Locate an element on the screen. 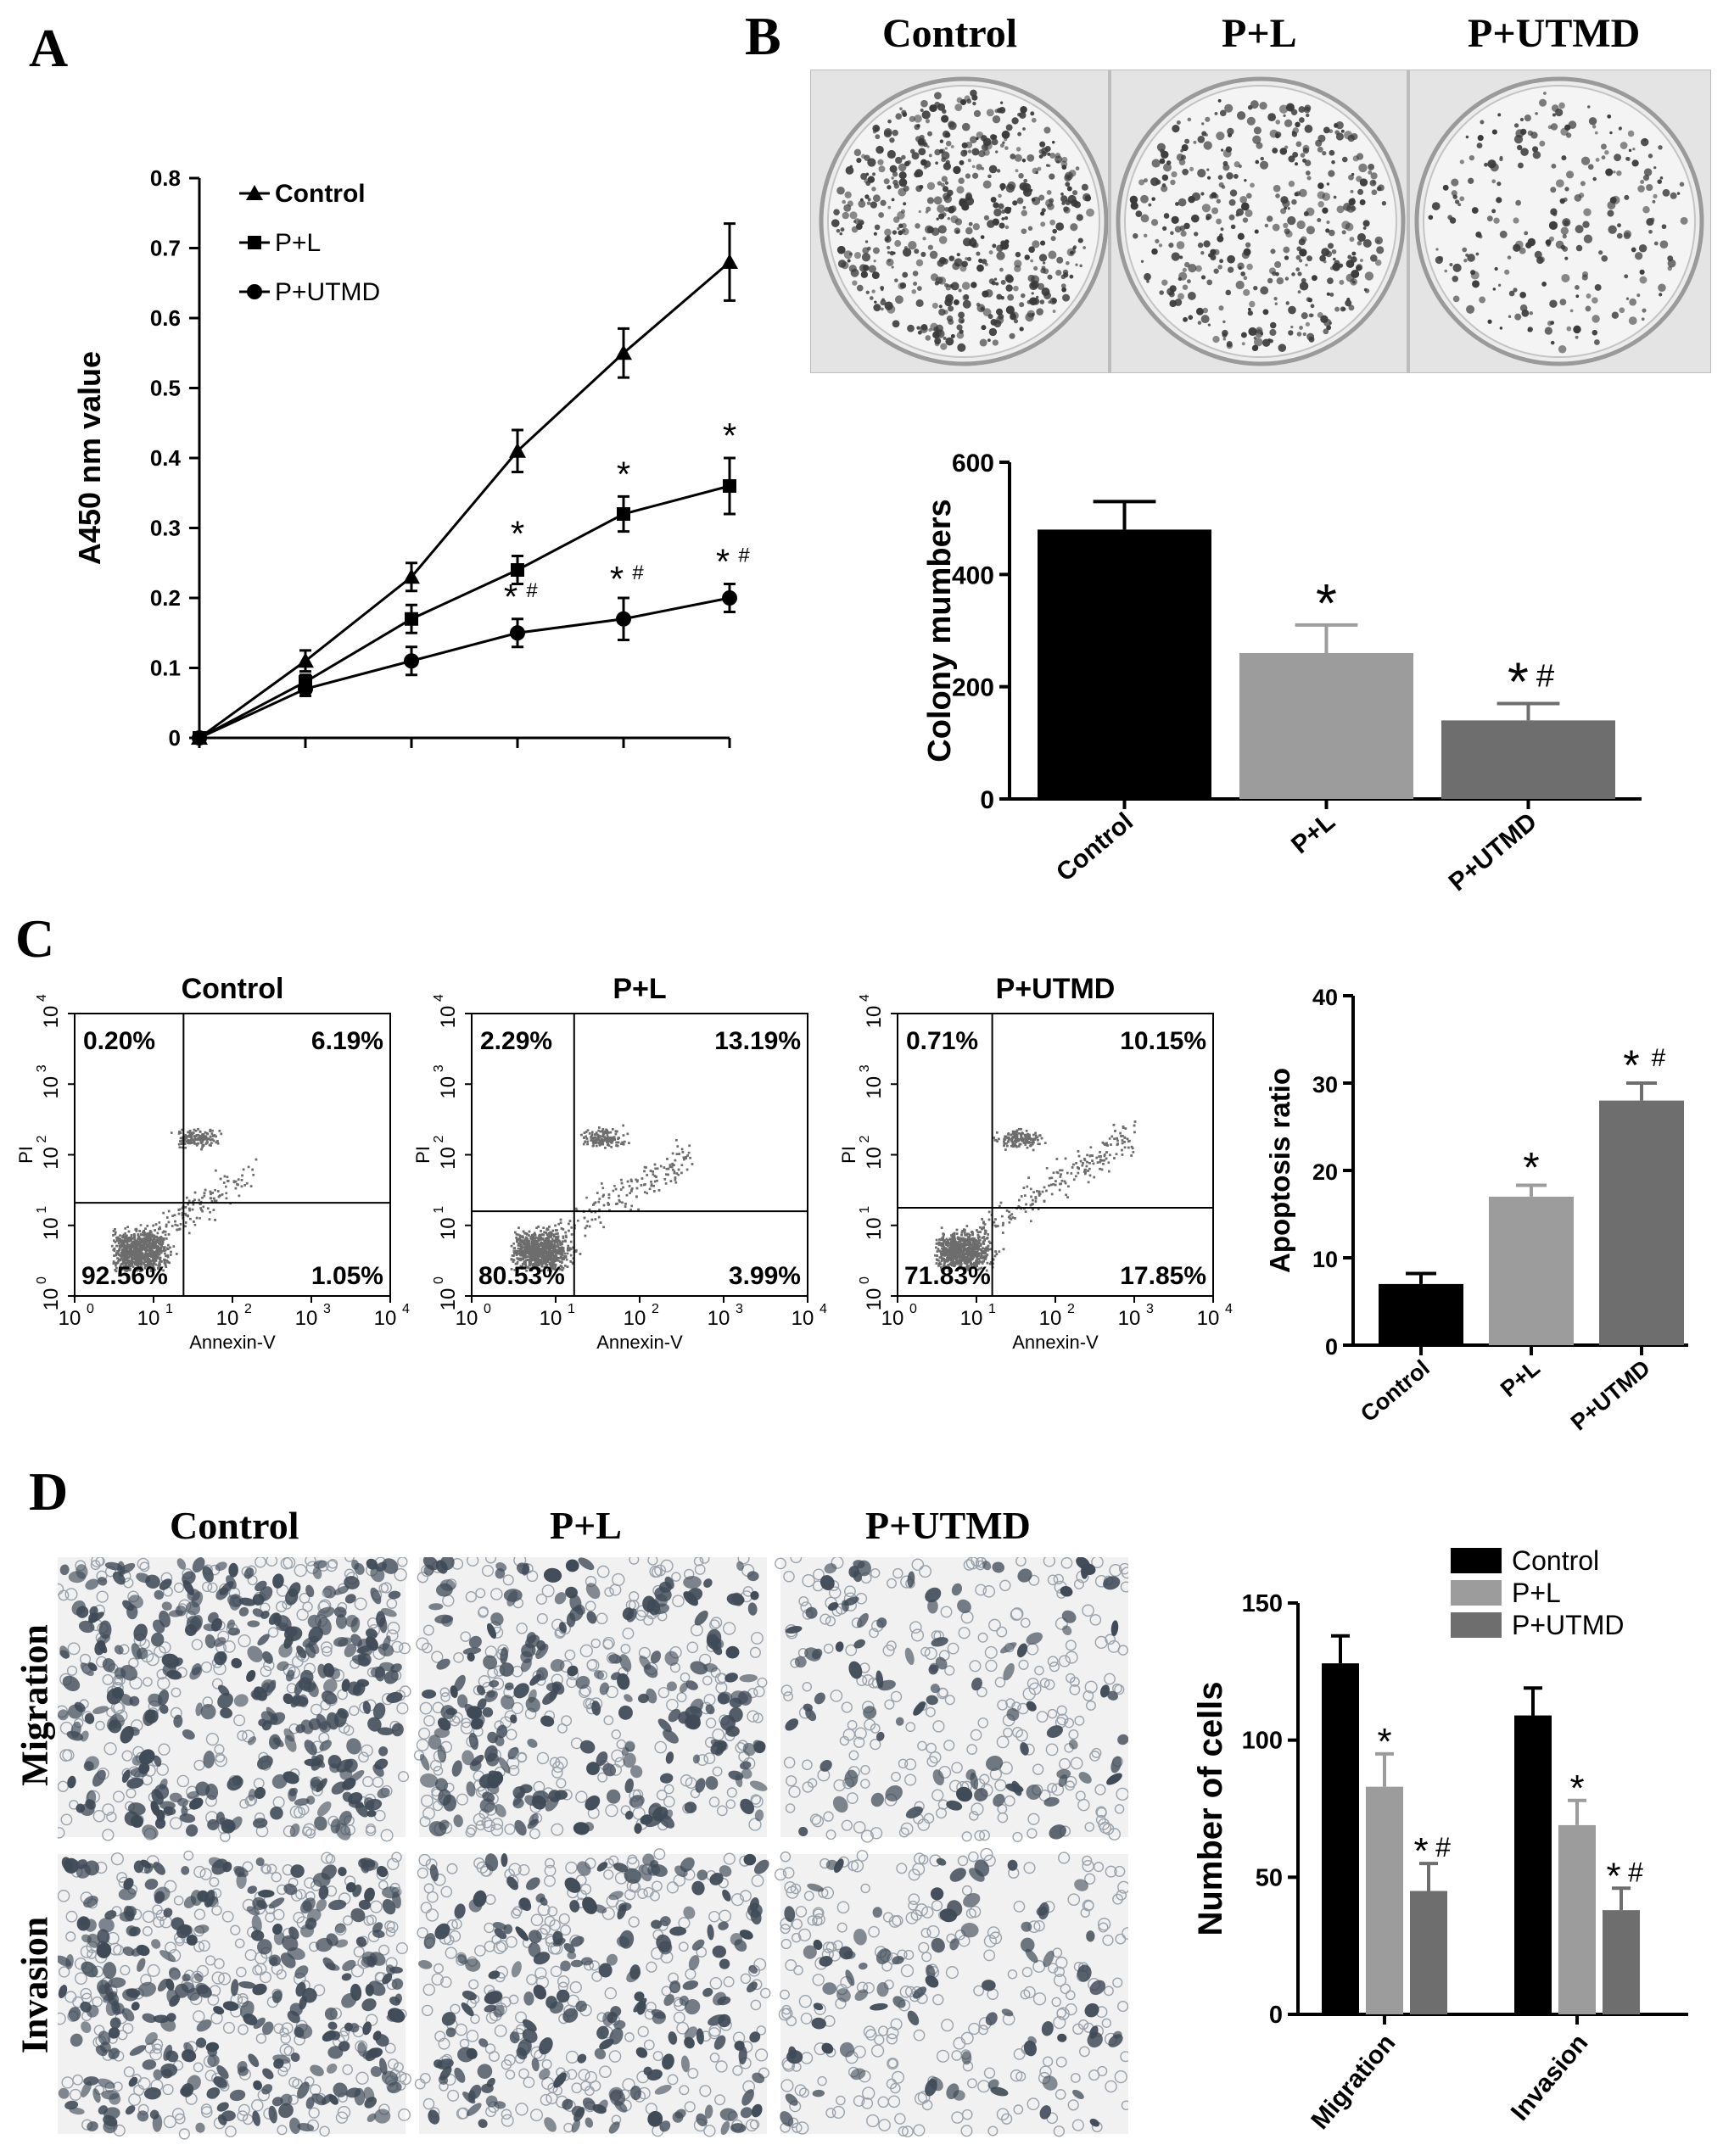 The image size is (1723, 2156). petri-dish-P+L is located at coordinates (1261, 221).